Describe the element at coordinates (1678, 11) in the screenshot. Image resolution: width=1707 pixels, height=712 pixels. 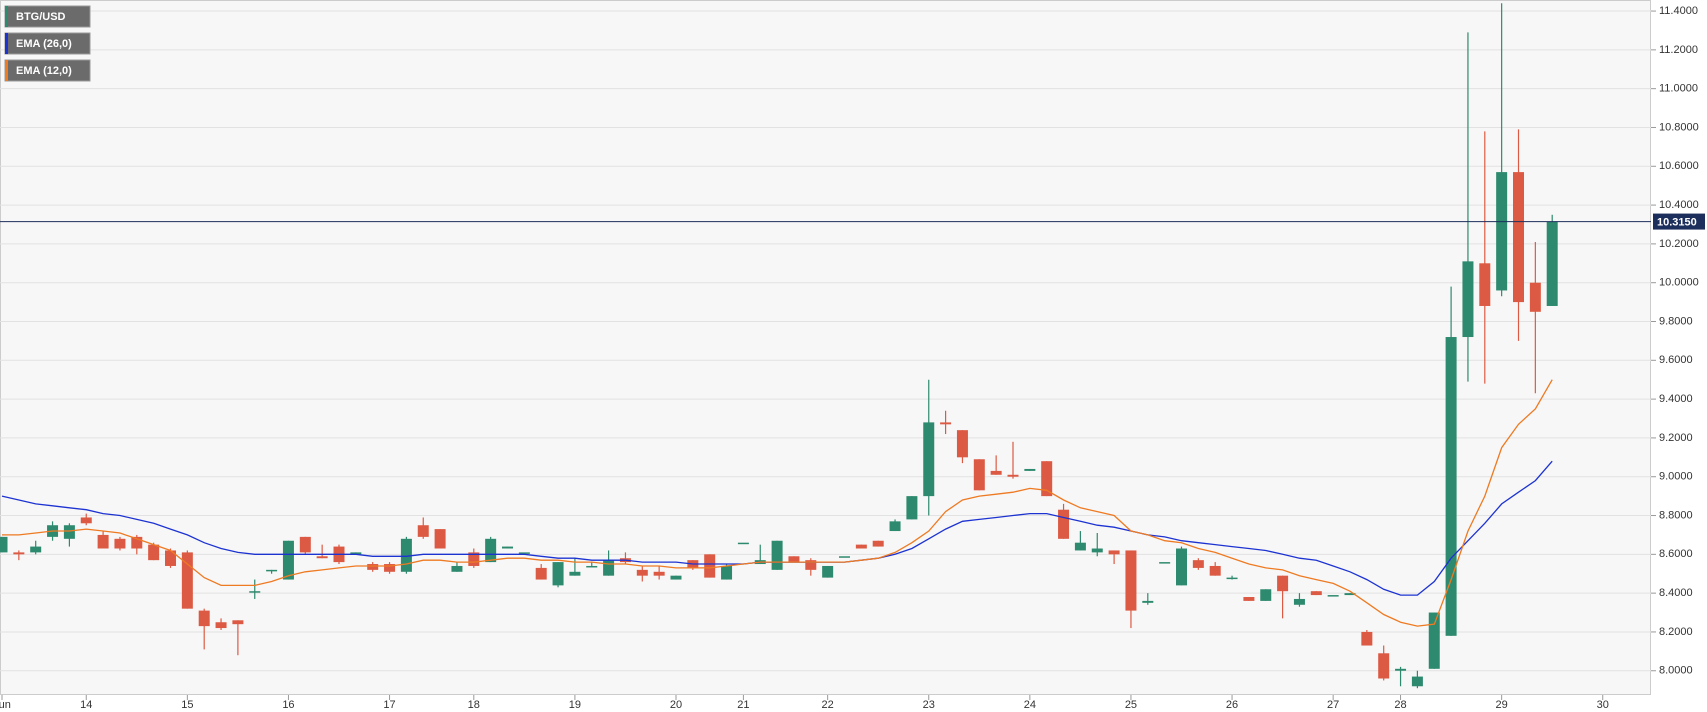
I see `y-tick-label: 11.4000` at that location.